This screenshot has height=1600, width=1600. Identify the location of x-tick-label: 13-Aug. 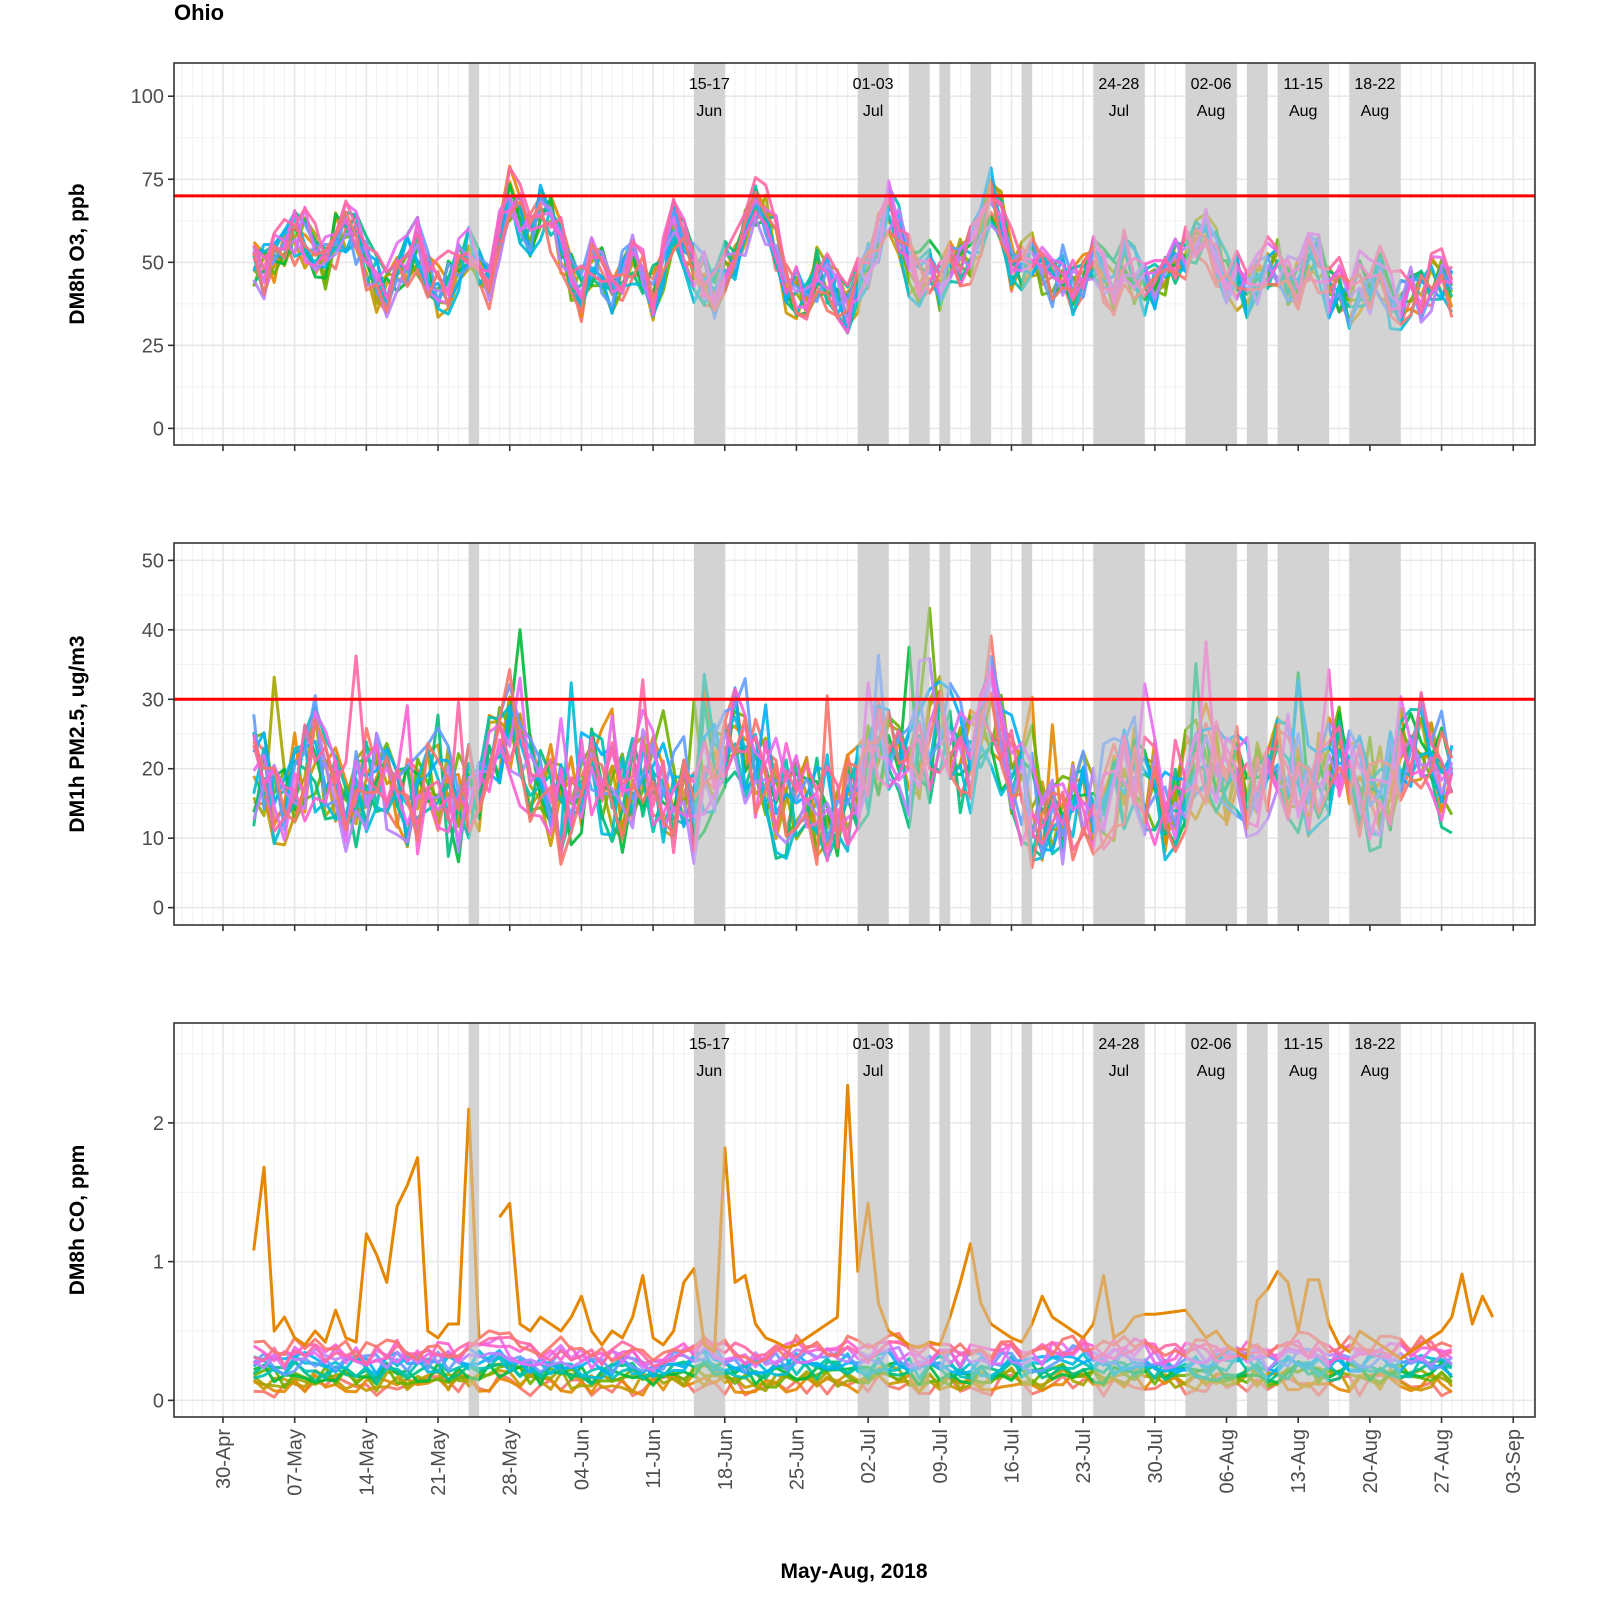
(1299, 1461).